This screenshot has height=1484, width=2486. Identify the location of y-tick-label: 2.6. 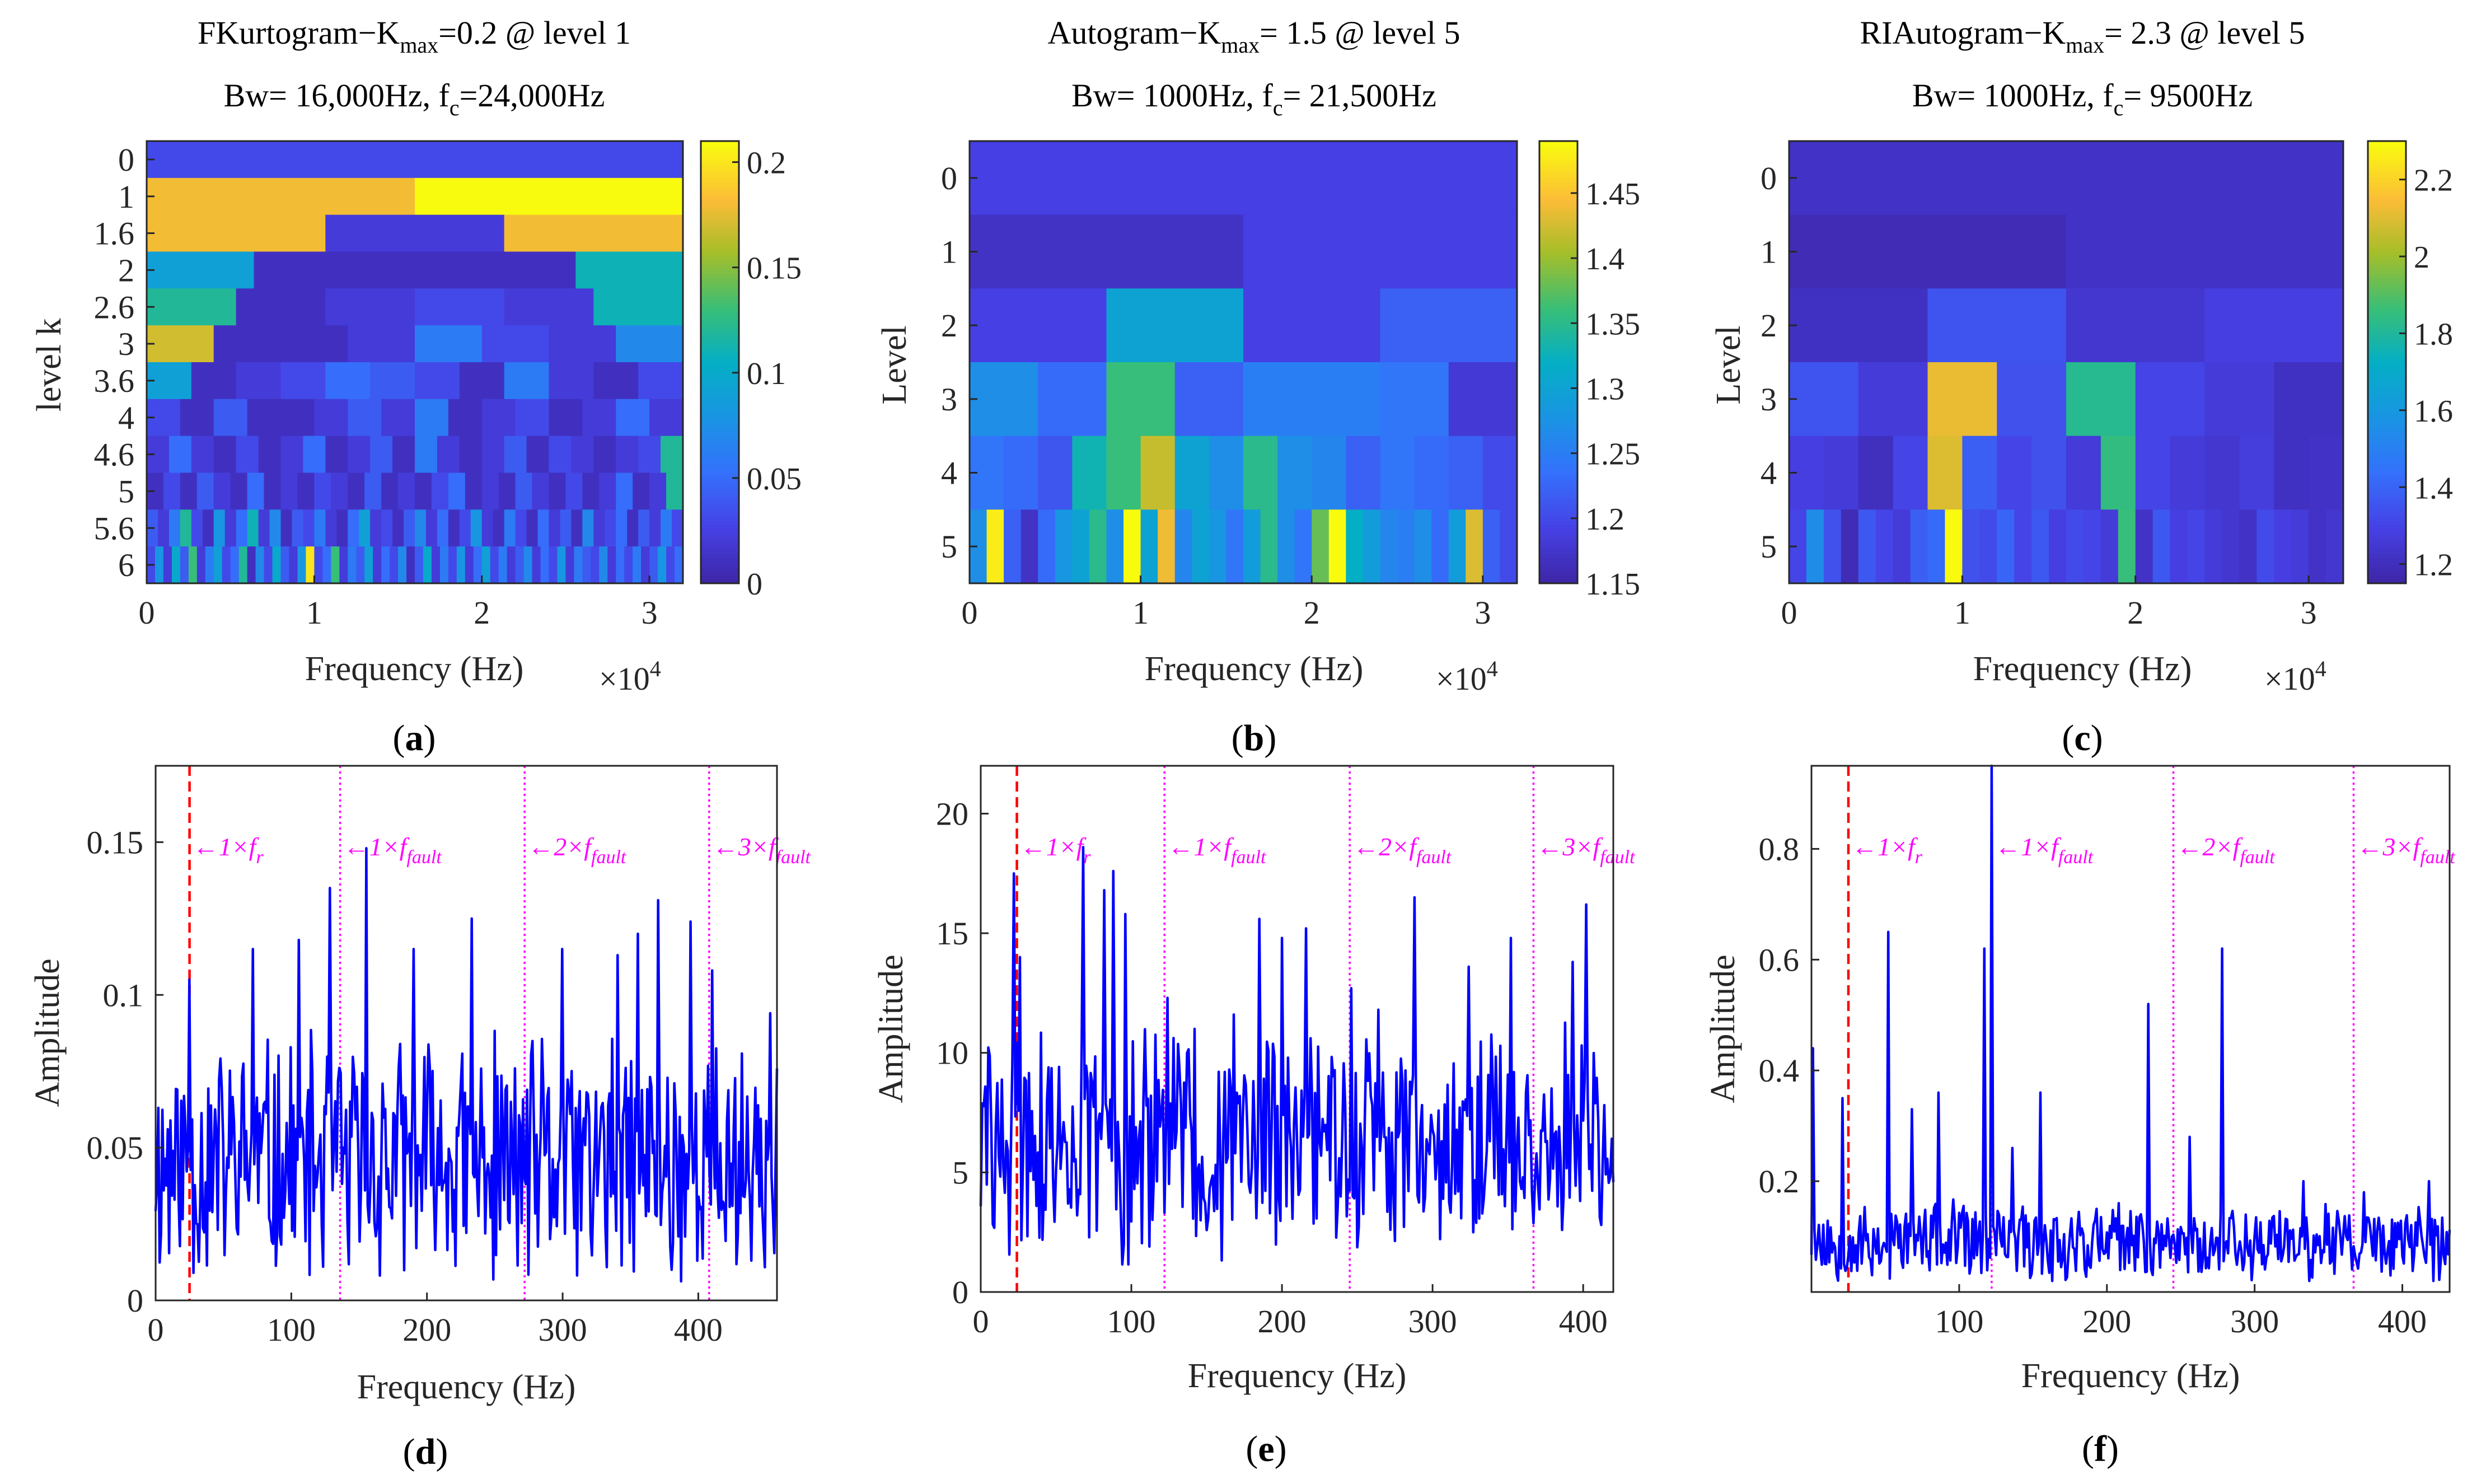
(114, 307).